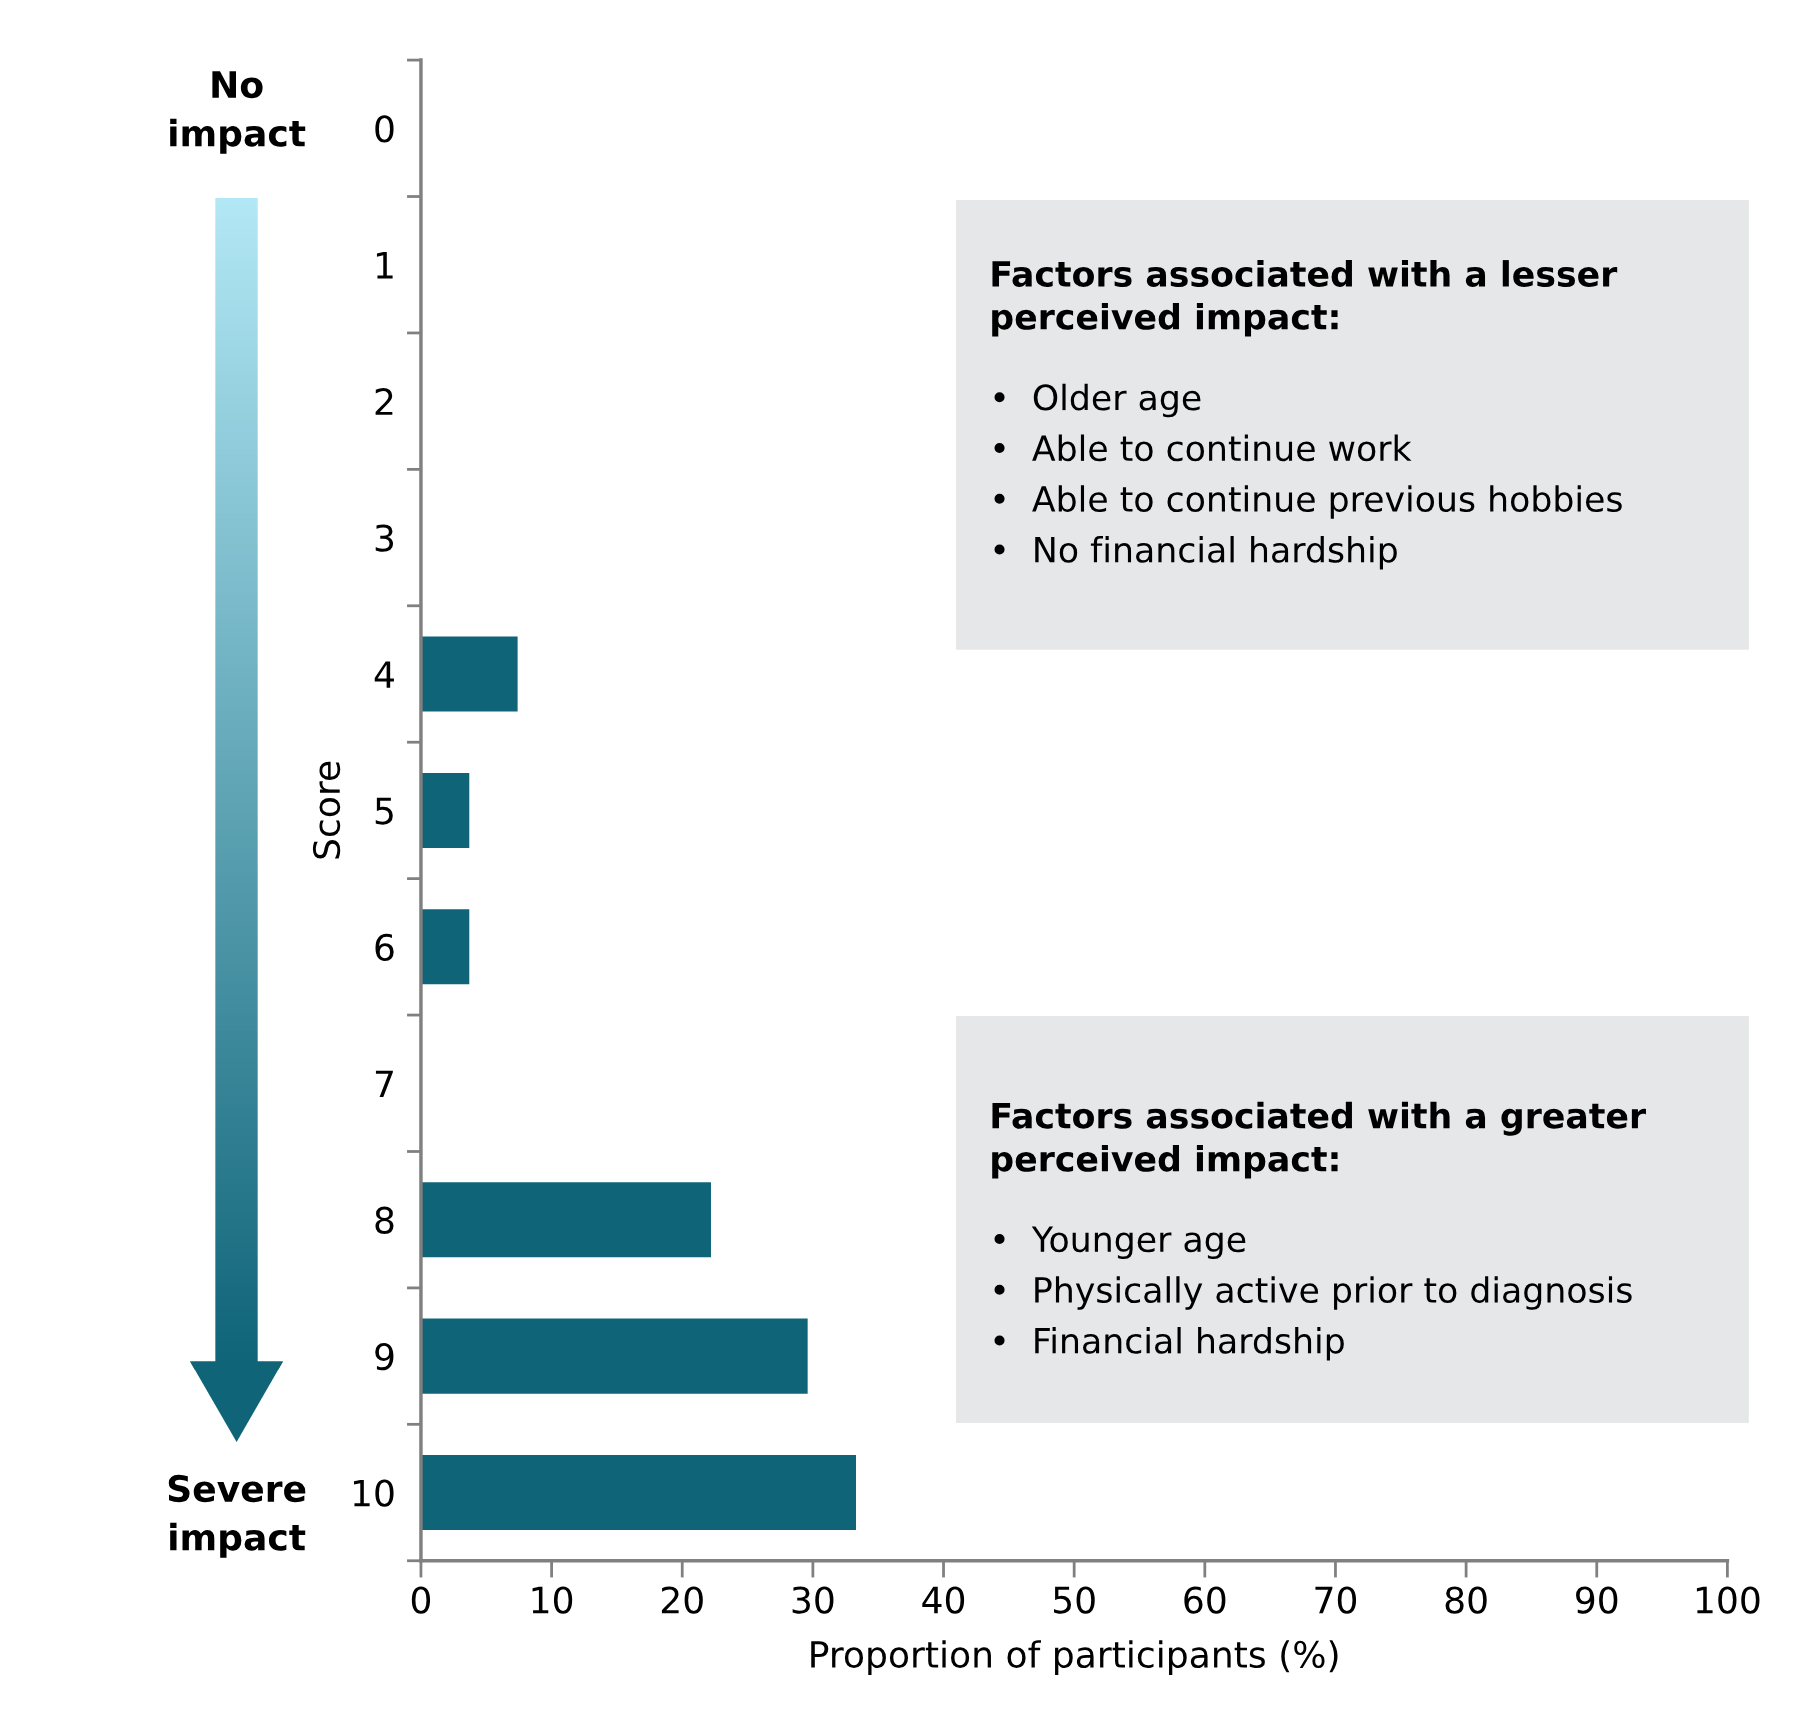 Image resolution: width=1802 pixels, height=1717 pixels. What do you see at coordinates (384, 129) in the screenshot?
I see `y-tick-label: 0` at bounding box center [384, 129].